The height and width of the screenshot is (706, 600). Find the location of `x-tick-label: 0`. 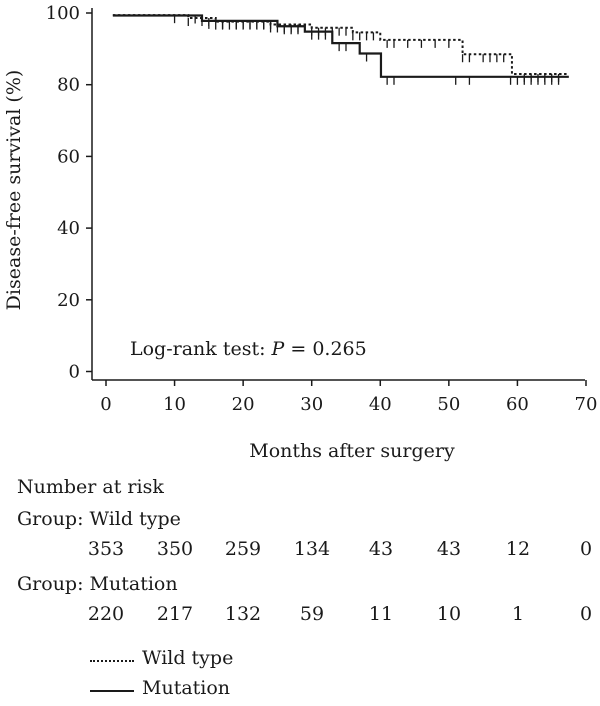

x-tick-label: 0 is located at coordinates (105, 404).